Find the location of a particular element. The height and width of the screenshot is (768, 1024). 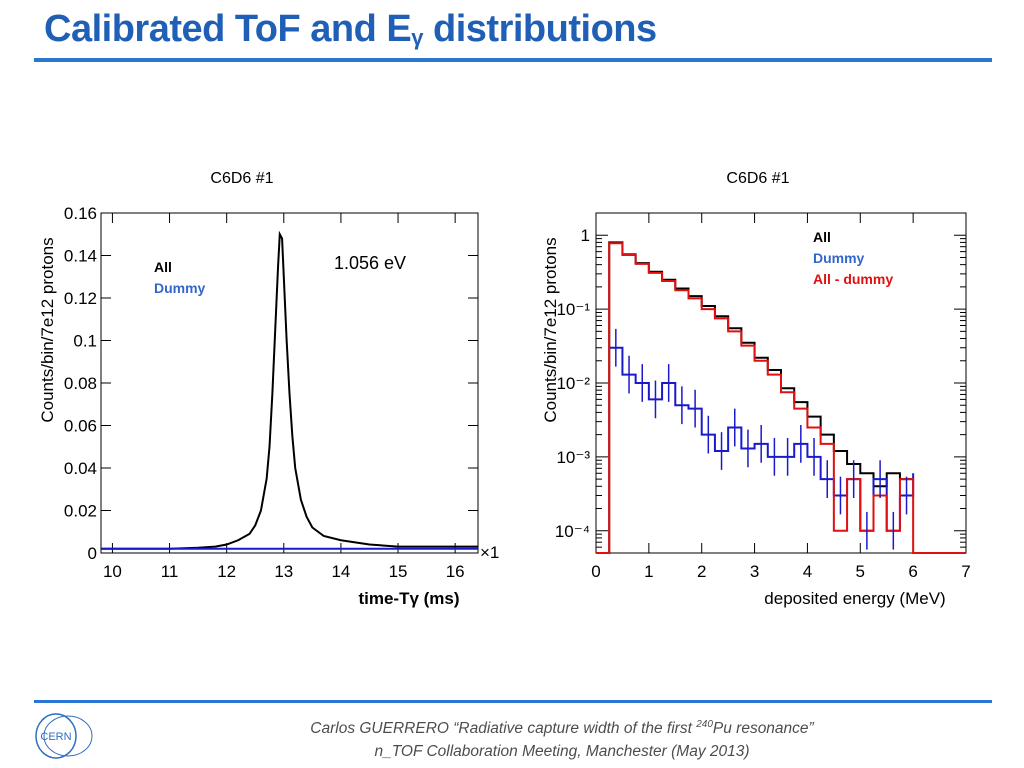

y-tick-label: 0.1 is located at coordinates (85, 341).